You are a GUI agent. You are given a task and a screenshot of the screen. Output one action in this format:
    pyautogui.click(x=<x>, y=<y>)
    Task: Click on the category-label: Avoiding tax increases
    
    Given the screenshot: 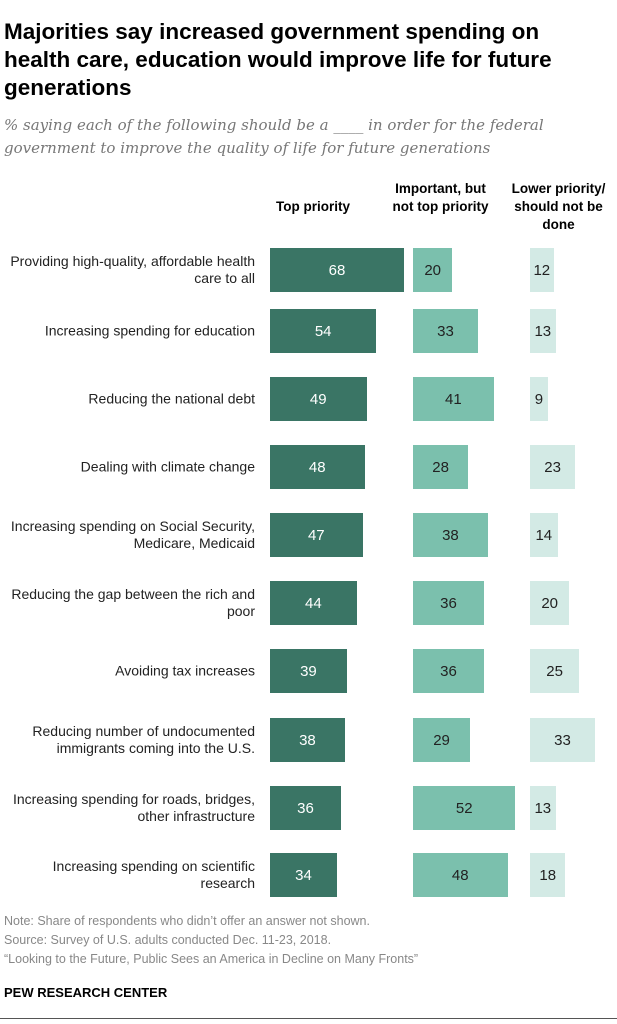 What is the action you would take?
    pyautogui.click(x=185, y=670)
    